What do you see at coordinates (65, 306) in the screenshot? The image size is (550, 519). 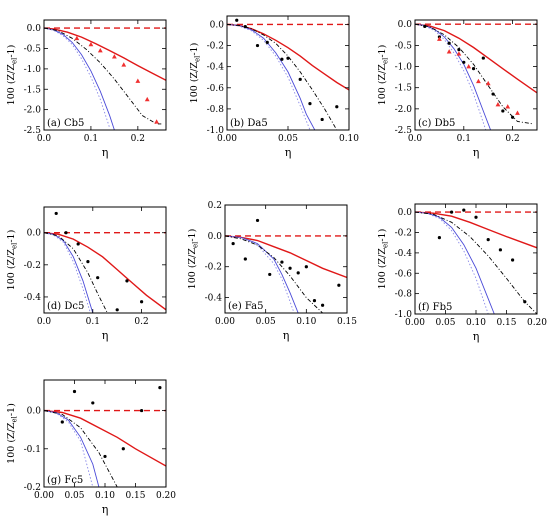 I see `panel-label: (d) Dc5` at bounding box center [65, 306].